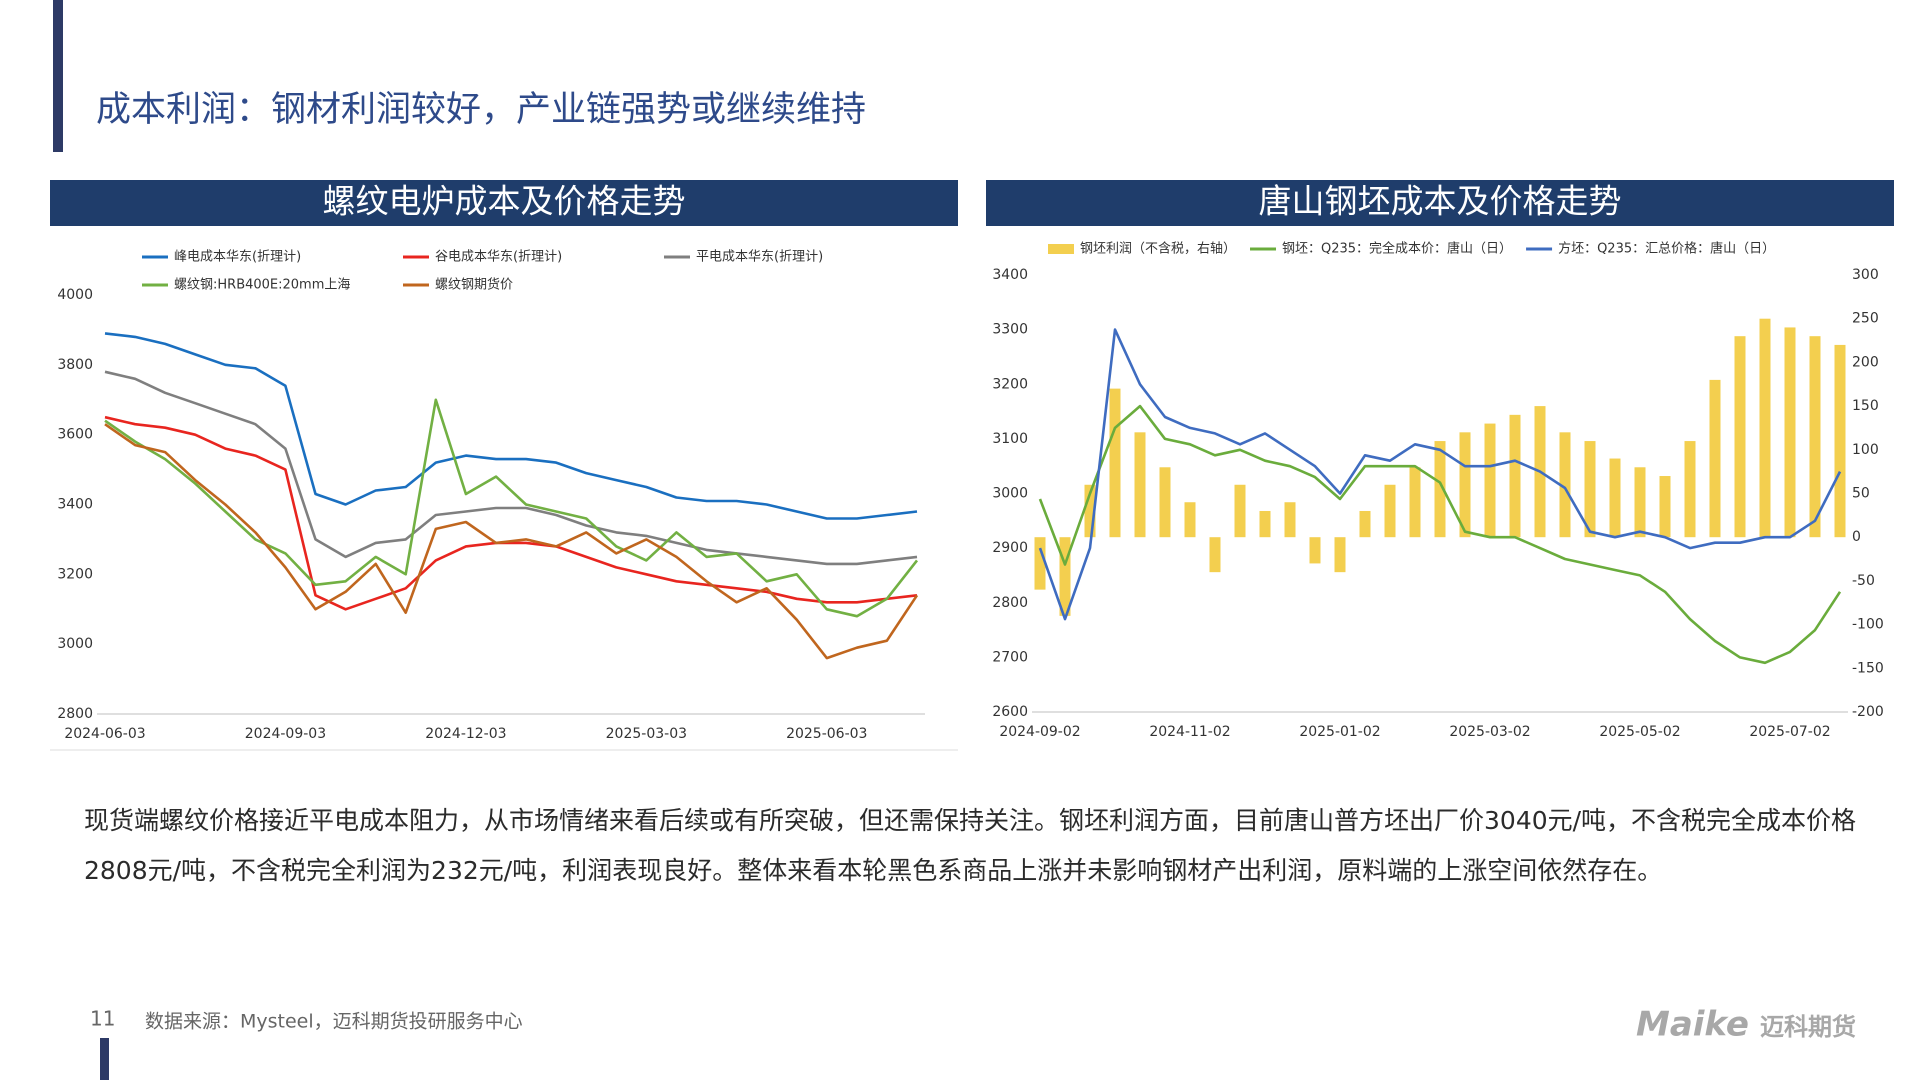 The image size is (1920, 1080). What do you see at coordinates (334, 1022) in the screenshot?
I see `source-note: 数据来源：Mysteel，迈科期货投研服务中心` at bounding box center [334, 1022].